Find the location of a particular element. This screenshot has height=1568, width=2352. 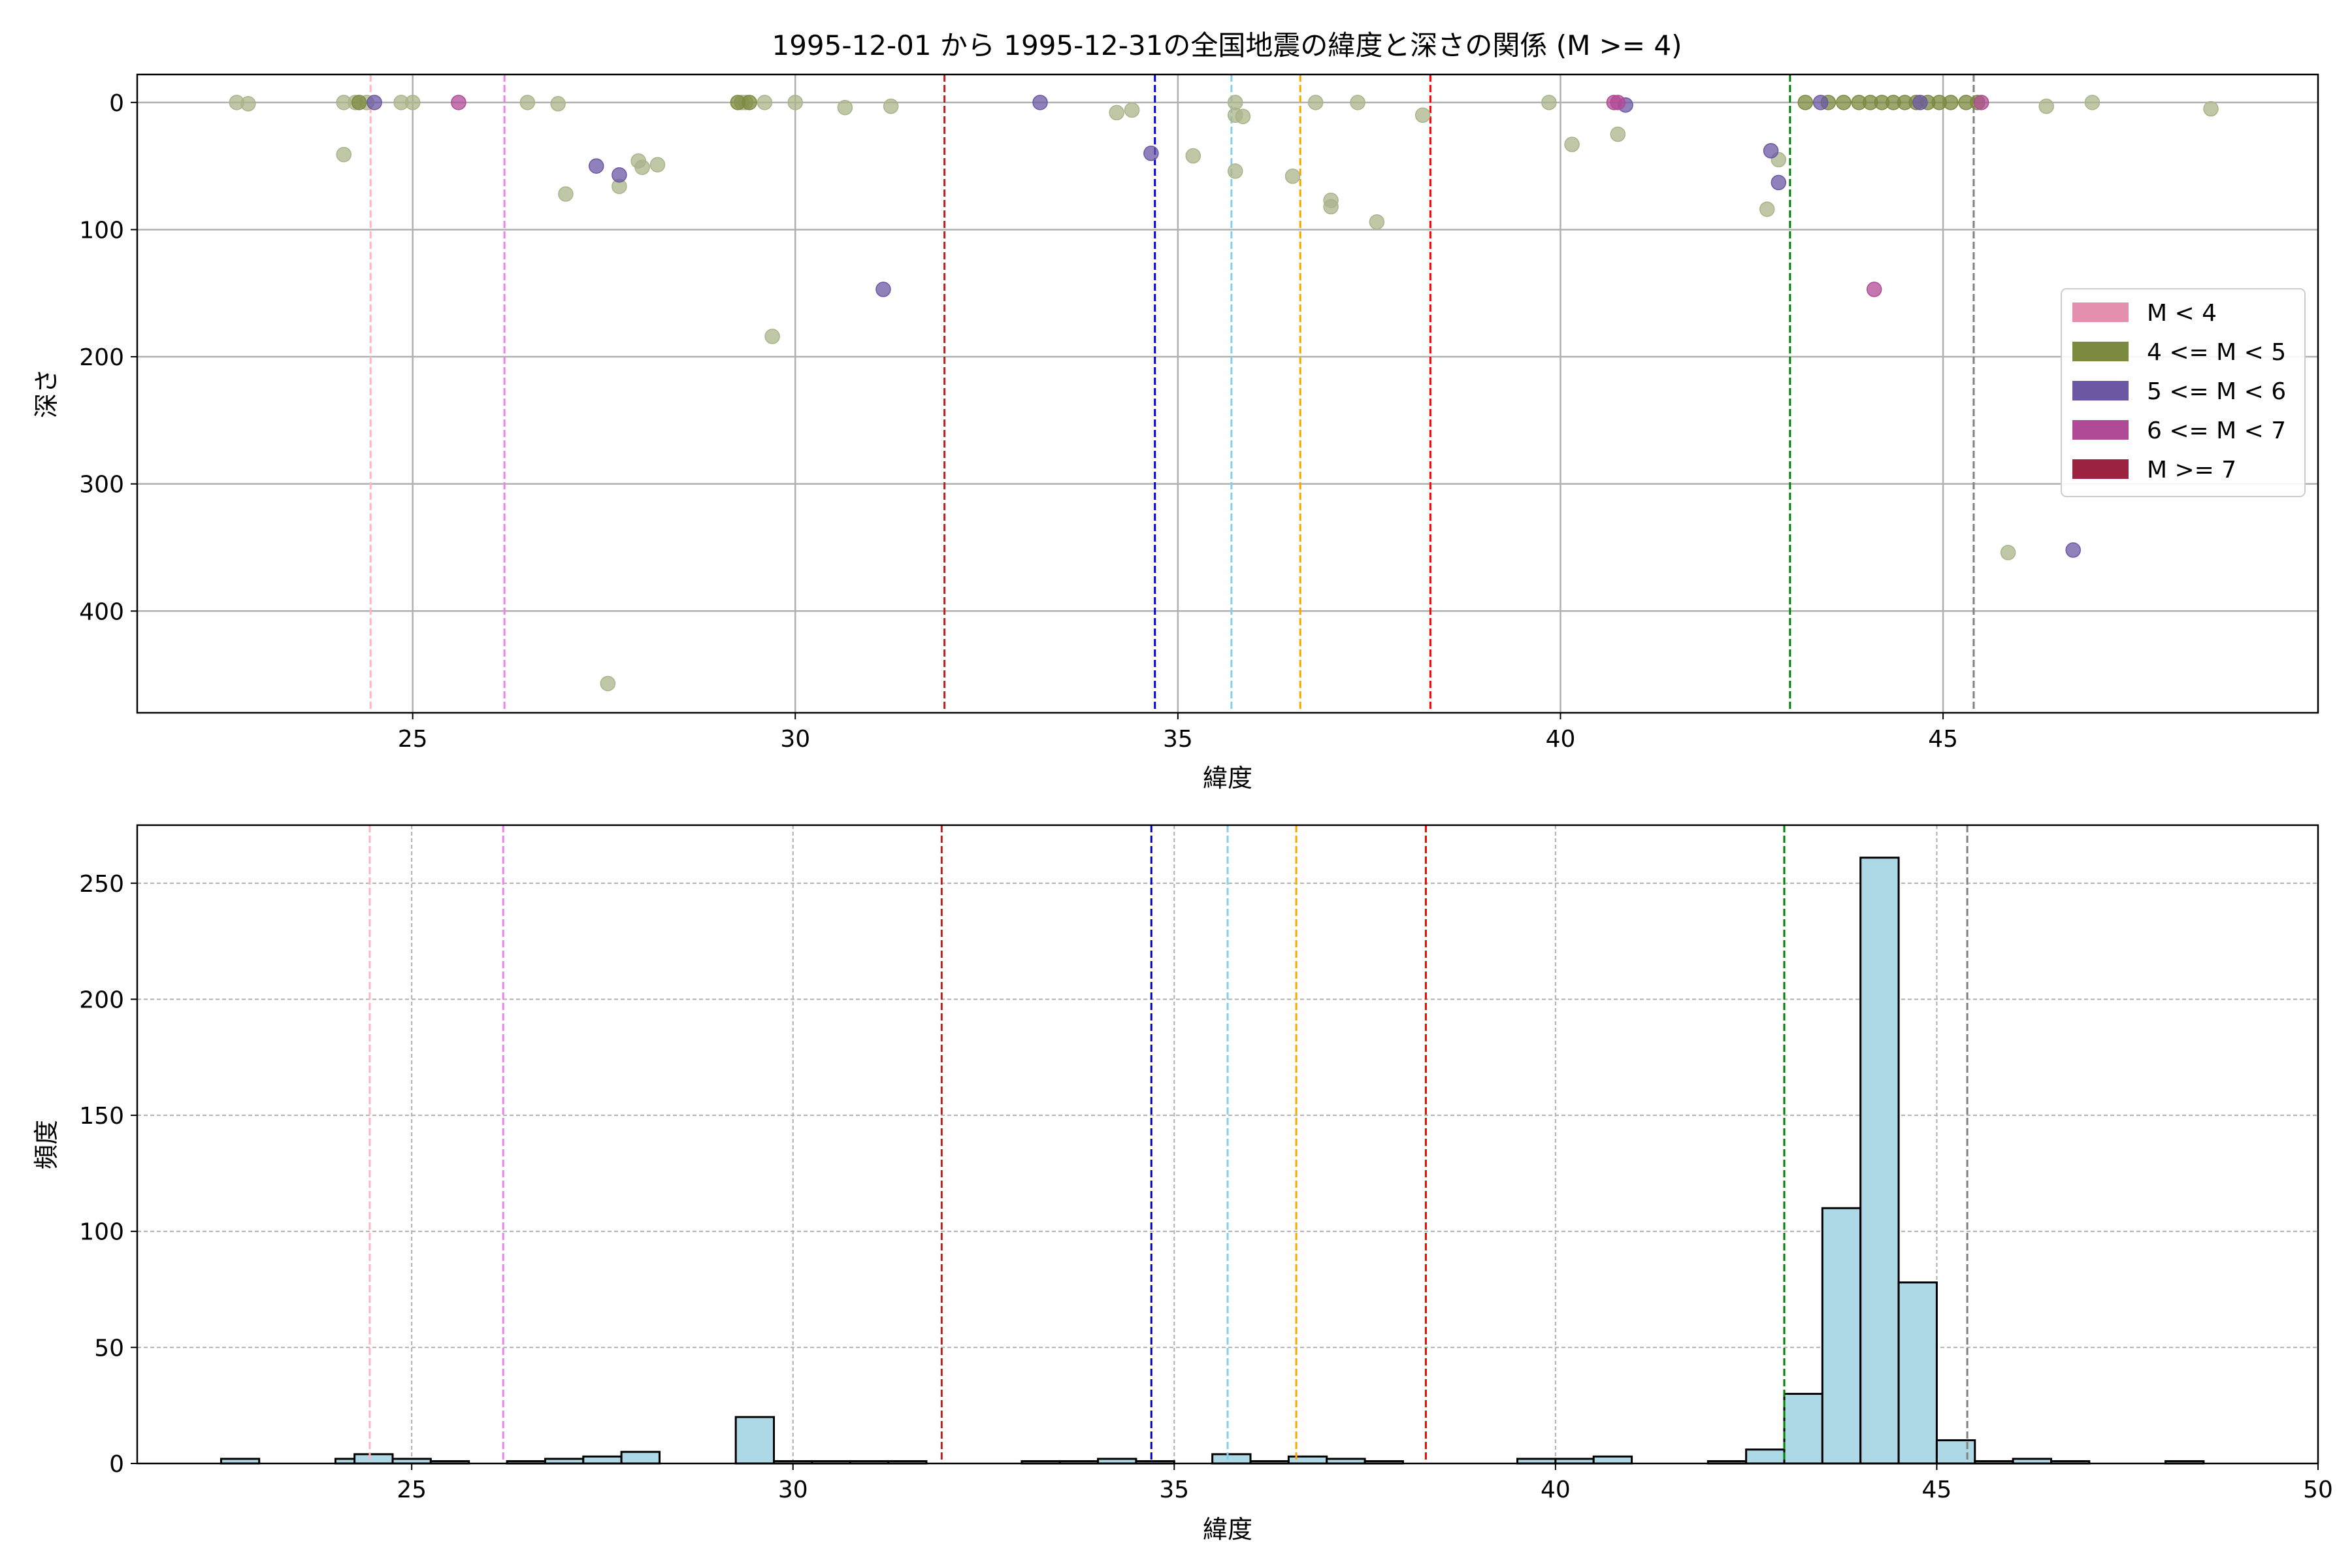

scatter-x-tick-label: 45 is located at coordinates (1943, 739).